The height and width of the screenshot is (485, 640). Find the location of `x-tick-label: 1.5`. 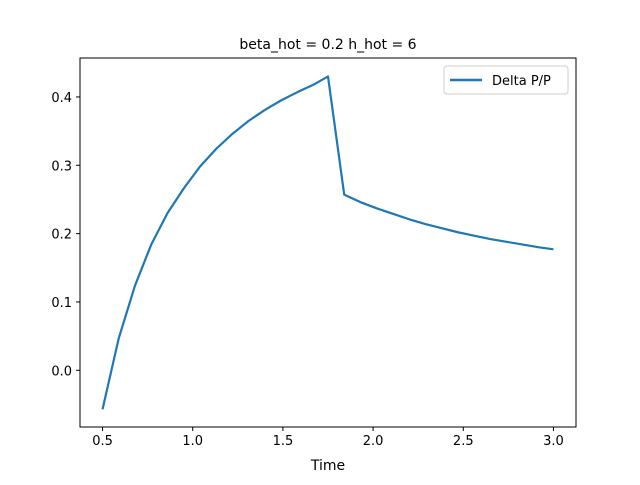

x-tick-label: 1.5 is located at coordinates (283, 441).